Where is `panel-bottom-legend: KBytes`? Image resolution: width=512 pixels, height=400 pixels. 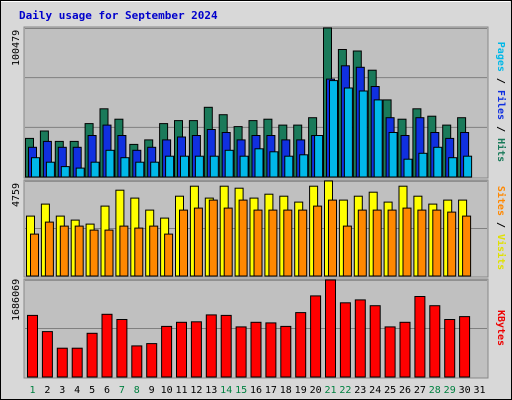 panel-bottom-legend: KBytes is located at coordinates (500, 328).